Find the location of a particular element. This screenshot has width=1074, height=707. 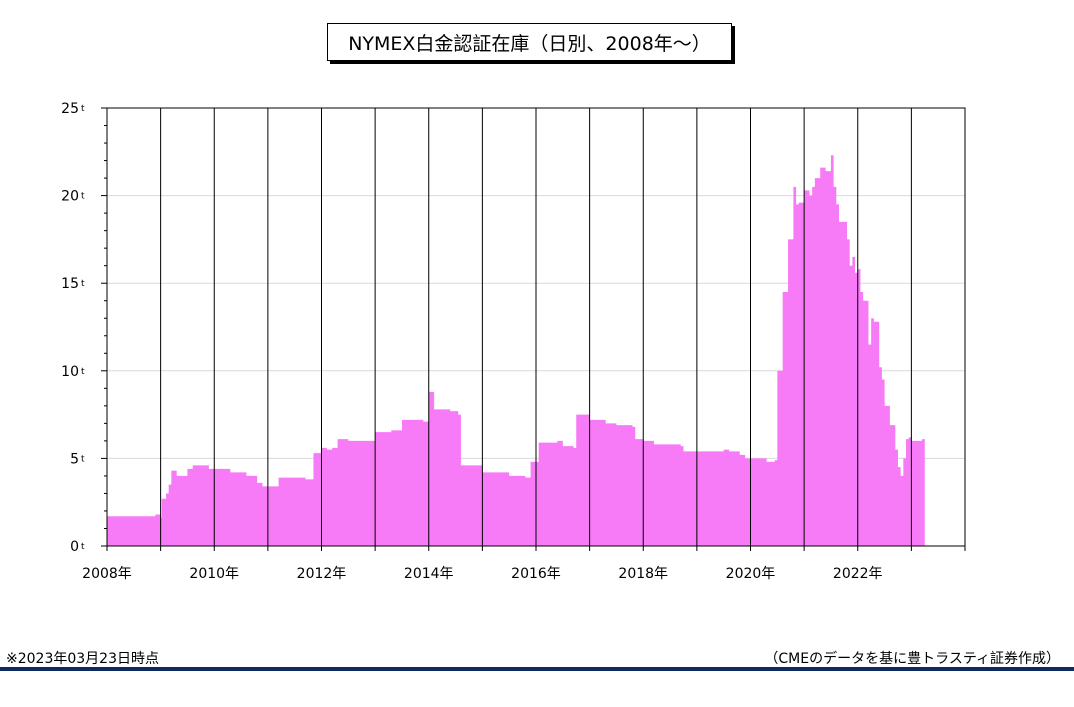

y-tick-label: 10 is located at coordinates (70, 372).